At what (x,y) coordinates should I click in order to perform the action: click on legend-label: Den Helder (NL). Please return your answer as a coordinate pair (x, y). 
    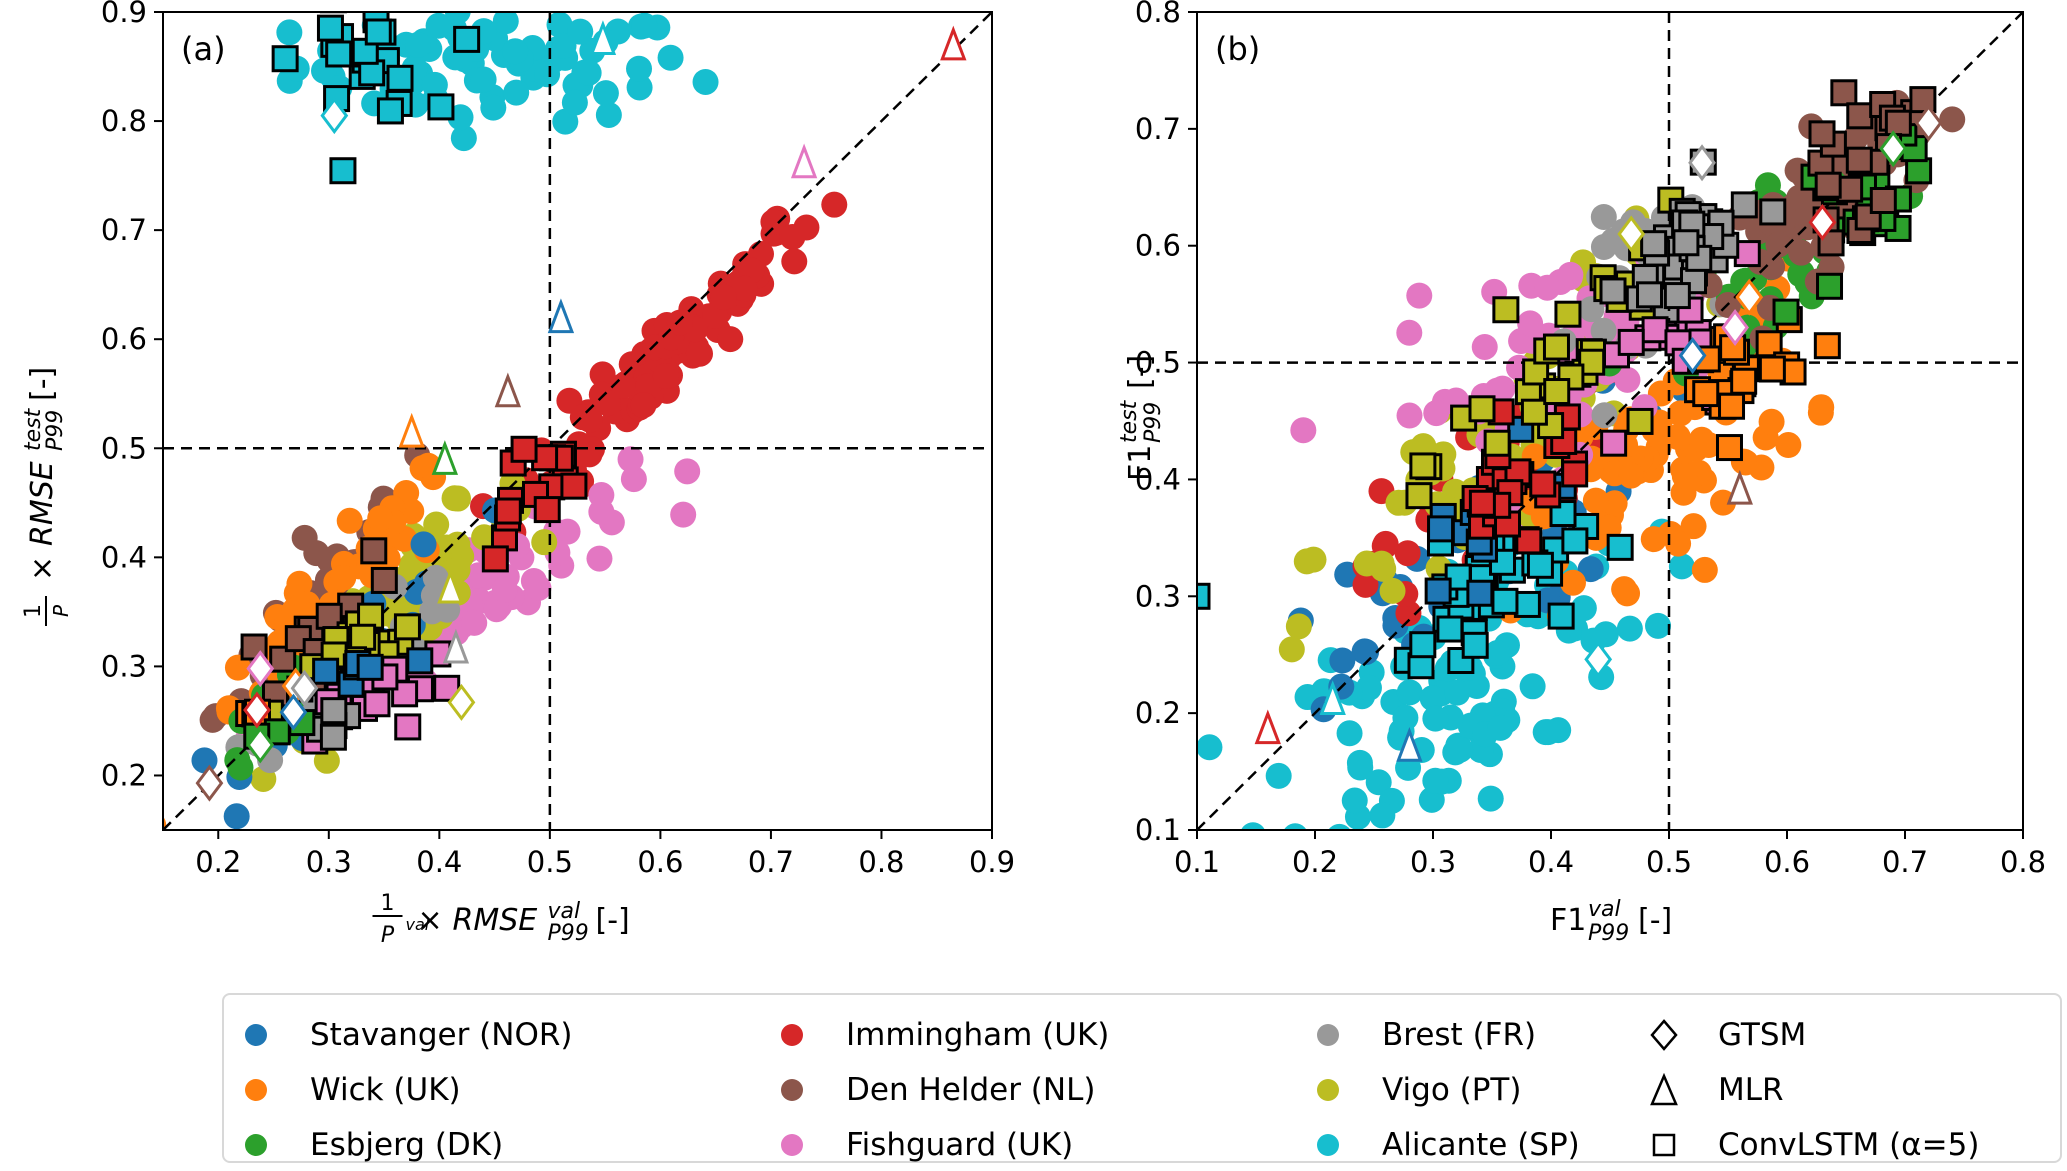
    Looking at the image, I should click on (971, 1090).